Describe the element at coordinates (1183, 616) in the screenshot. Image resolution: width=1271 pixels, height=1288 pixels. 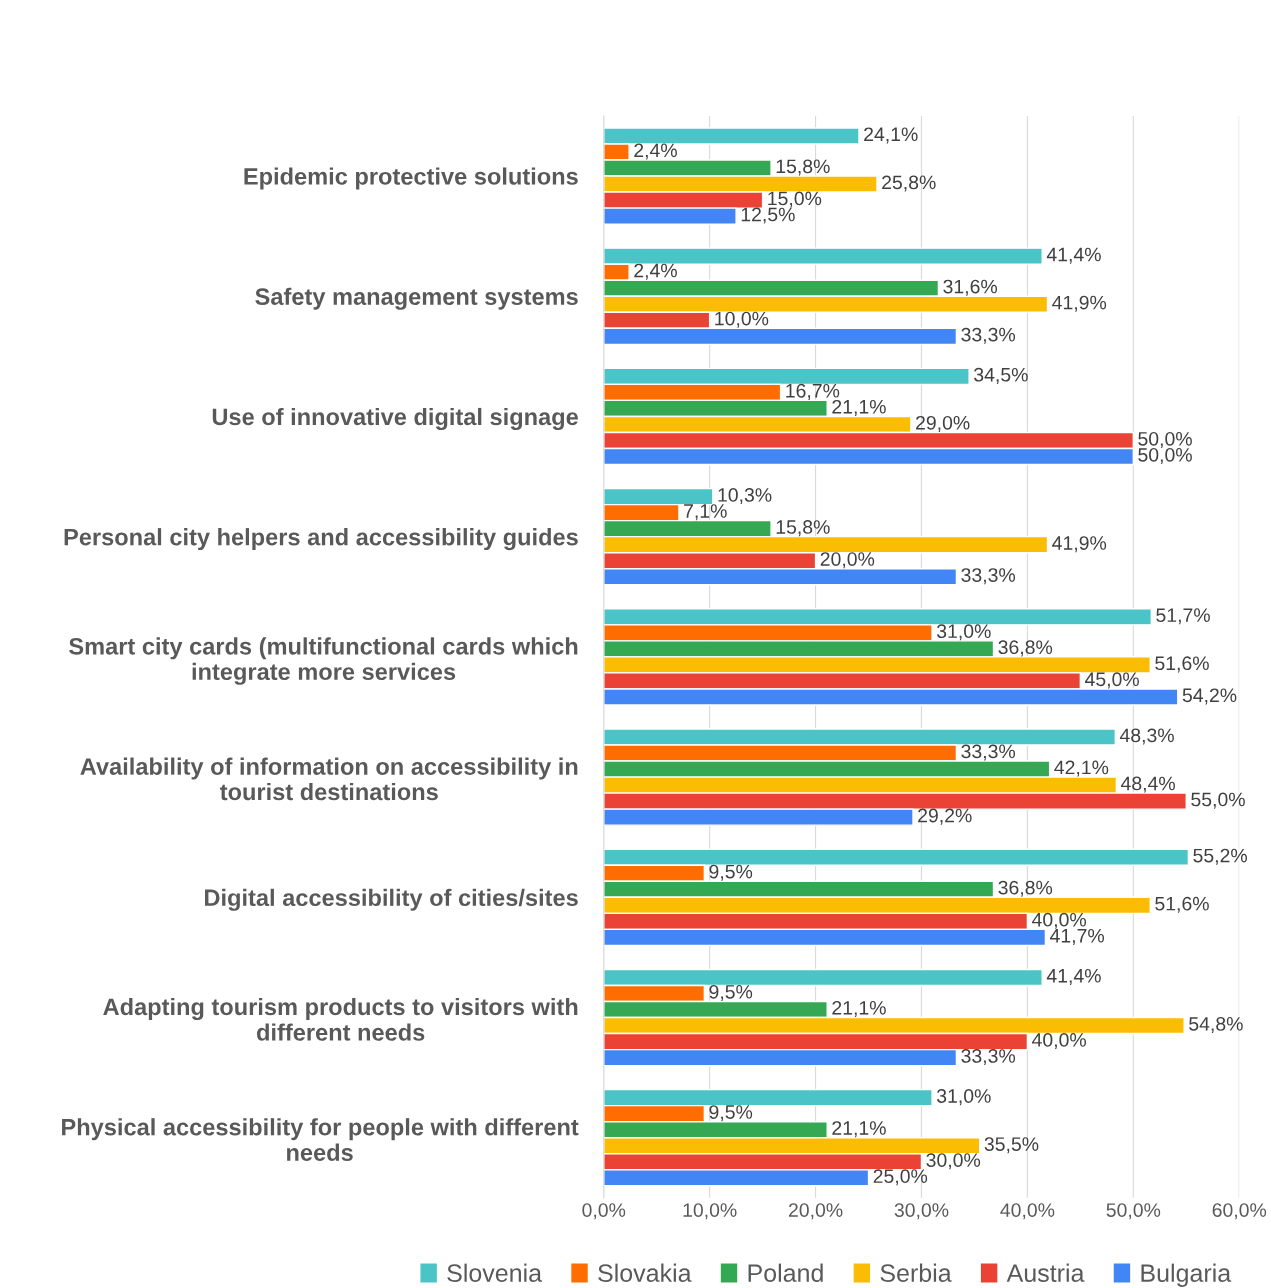
I see `data-label: 51,7%` at that location.